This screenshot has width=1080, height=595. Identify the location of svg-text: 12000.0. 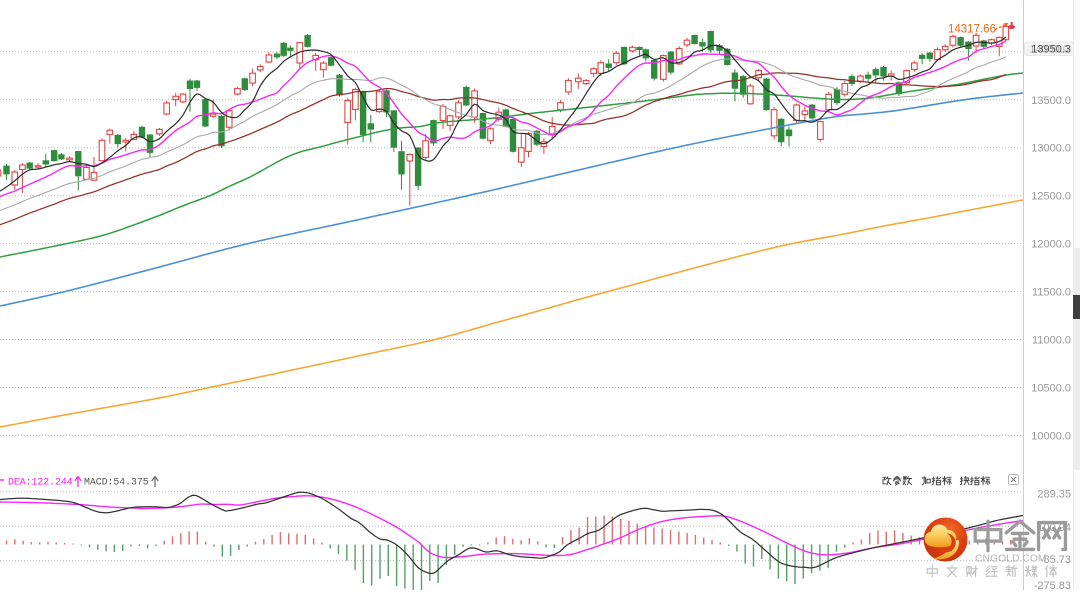
(1051, 245).